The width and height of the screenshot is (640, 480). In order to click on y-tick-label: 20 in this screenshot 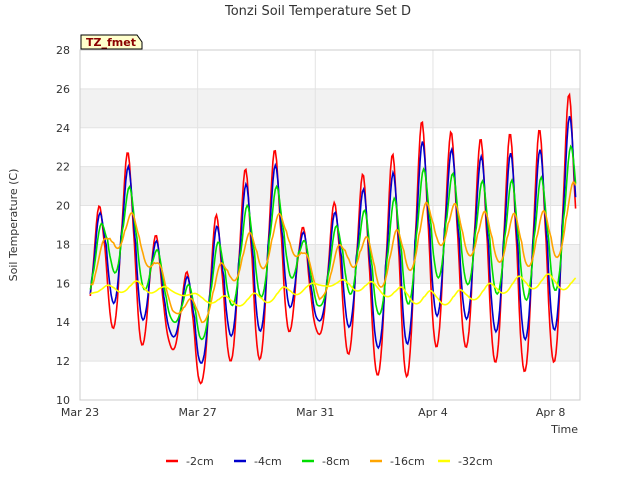, I will do `click(63, 206)`.